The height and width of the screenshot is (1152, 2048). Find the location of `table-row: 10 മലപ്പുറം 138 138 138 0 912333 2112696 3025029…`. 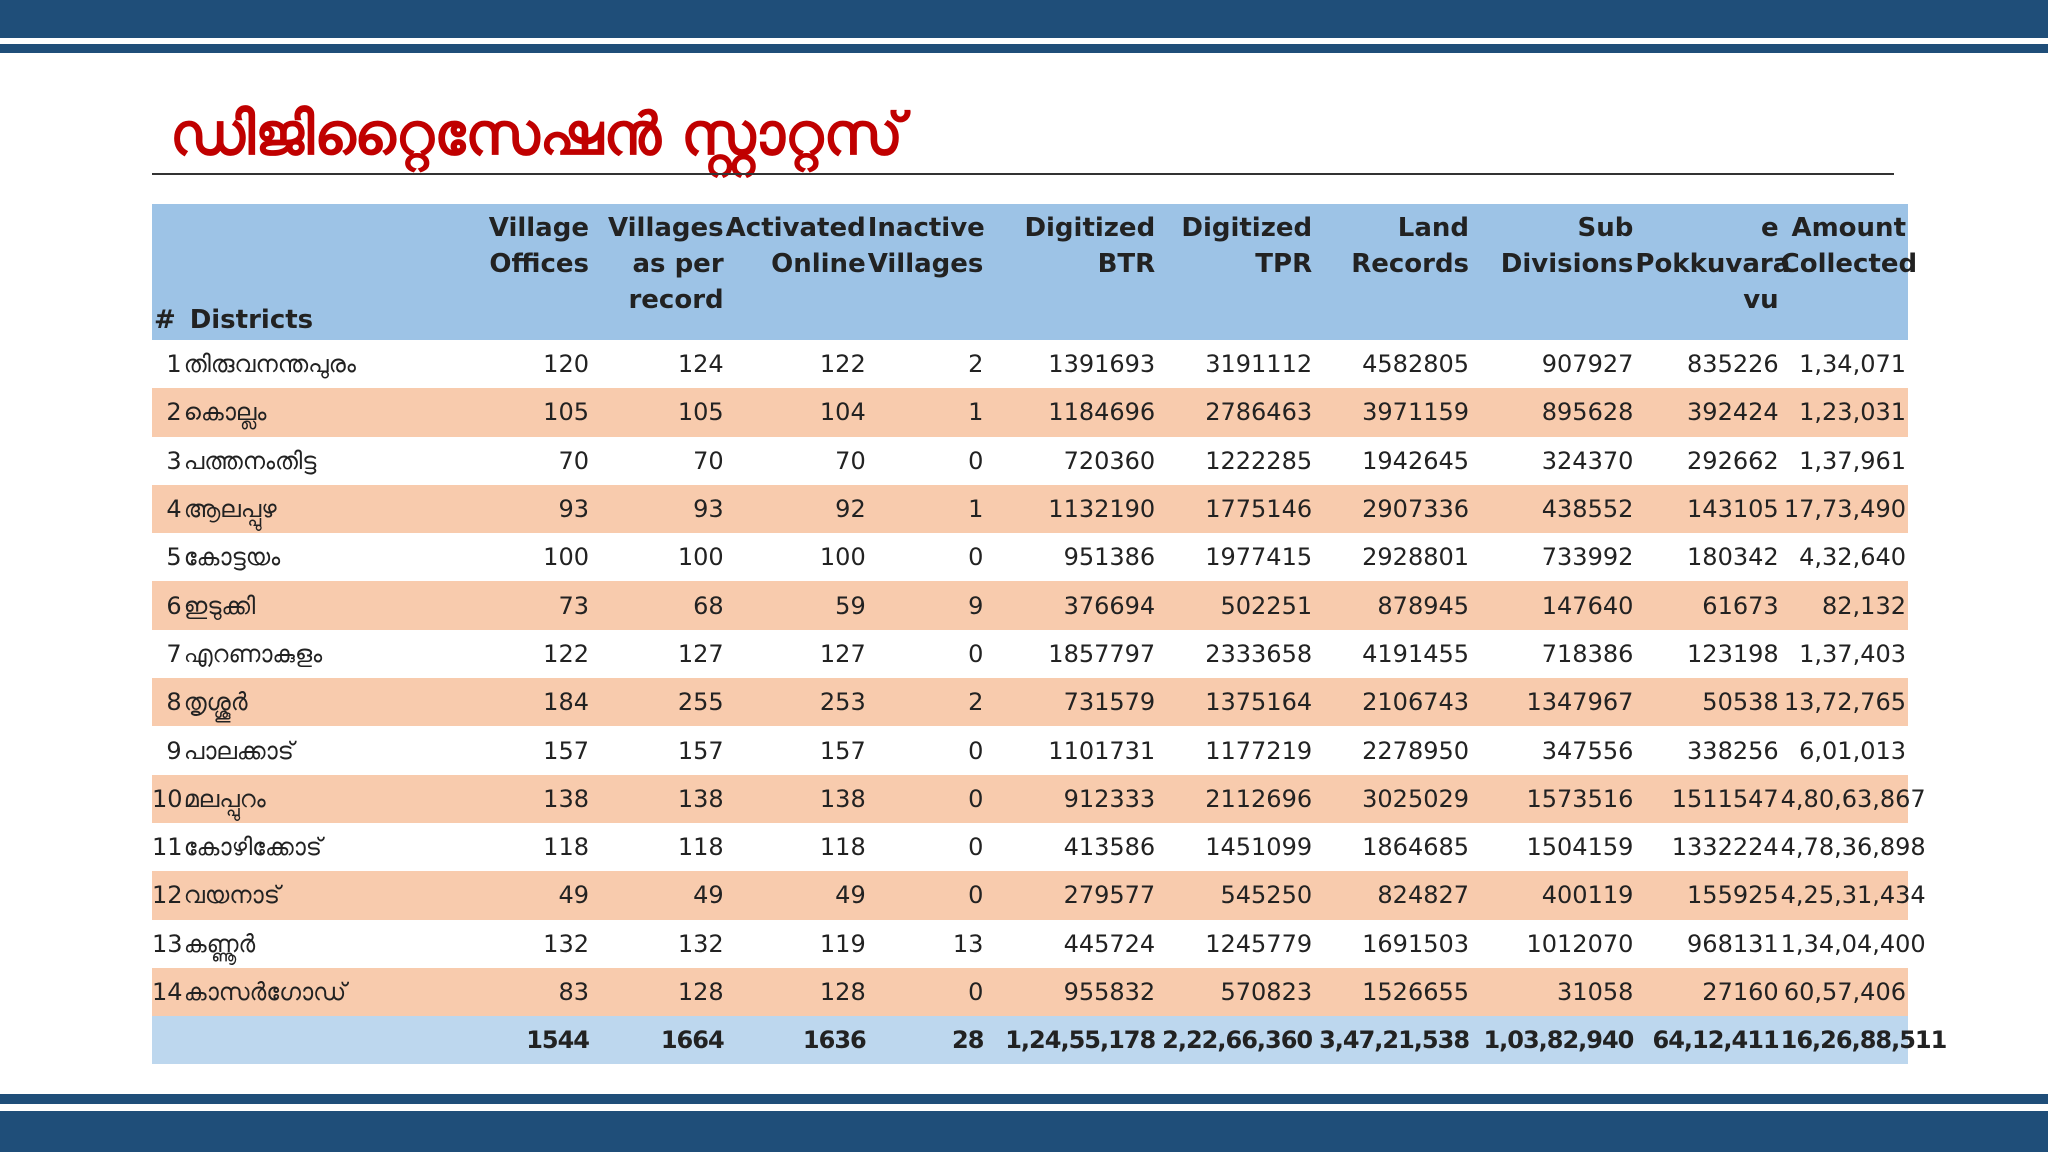

table-row: 10 മലപ്പുറം 138 138 138 0 912333 2112696 3025029… is located at coordinates (1039, 798).